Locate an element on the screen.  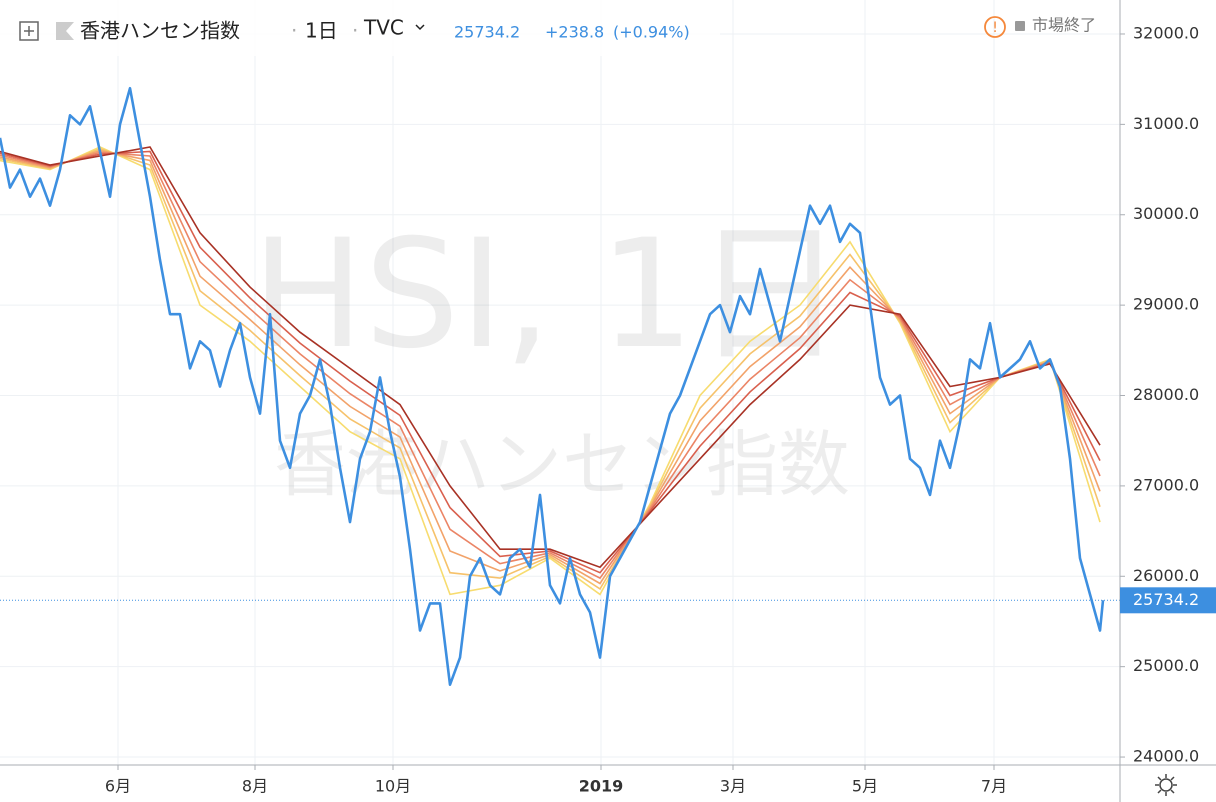
y-tick-label: 31000.0 is located at coordinates (1166, 123).